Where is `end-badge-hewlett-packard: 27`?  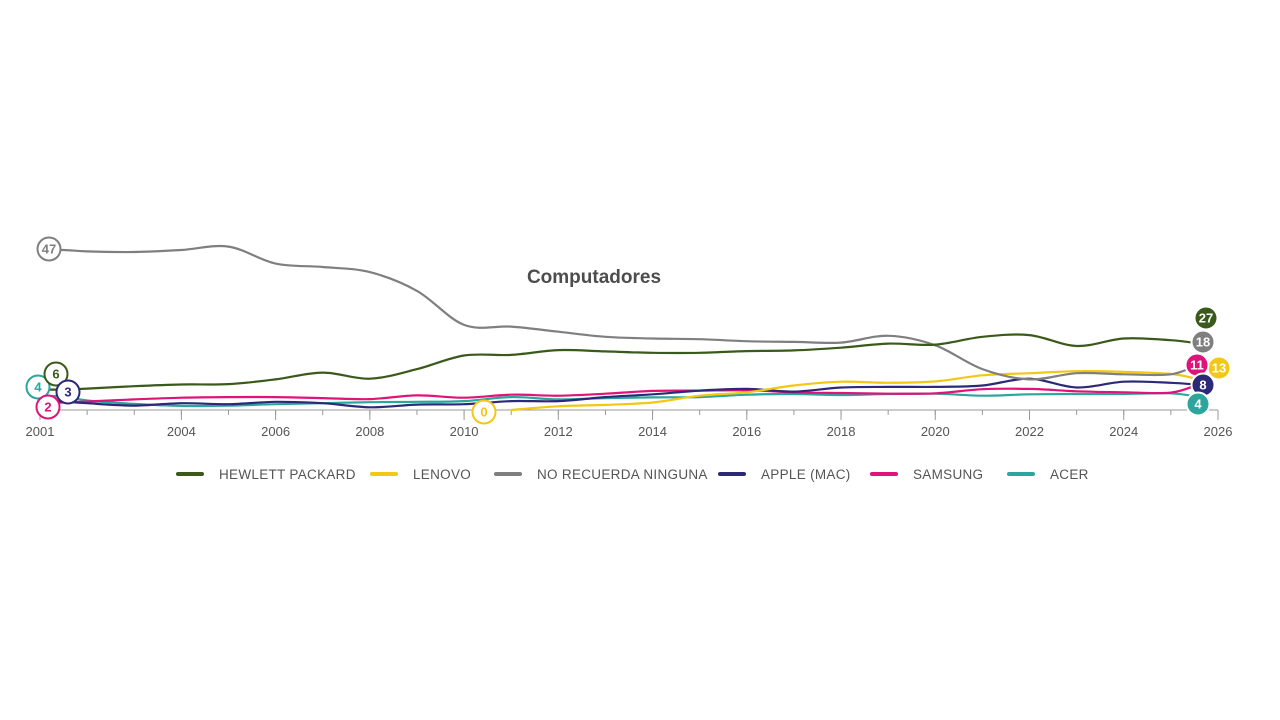 end-badge-hewlett-packard: 27 is located at coordinates (1206, 318).